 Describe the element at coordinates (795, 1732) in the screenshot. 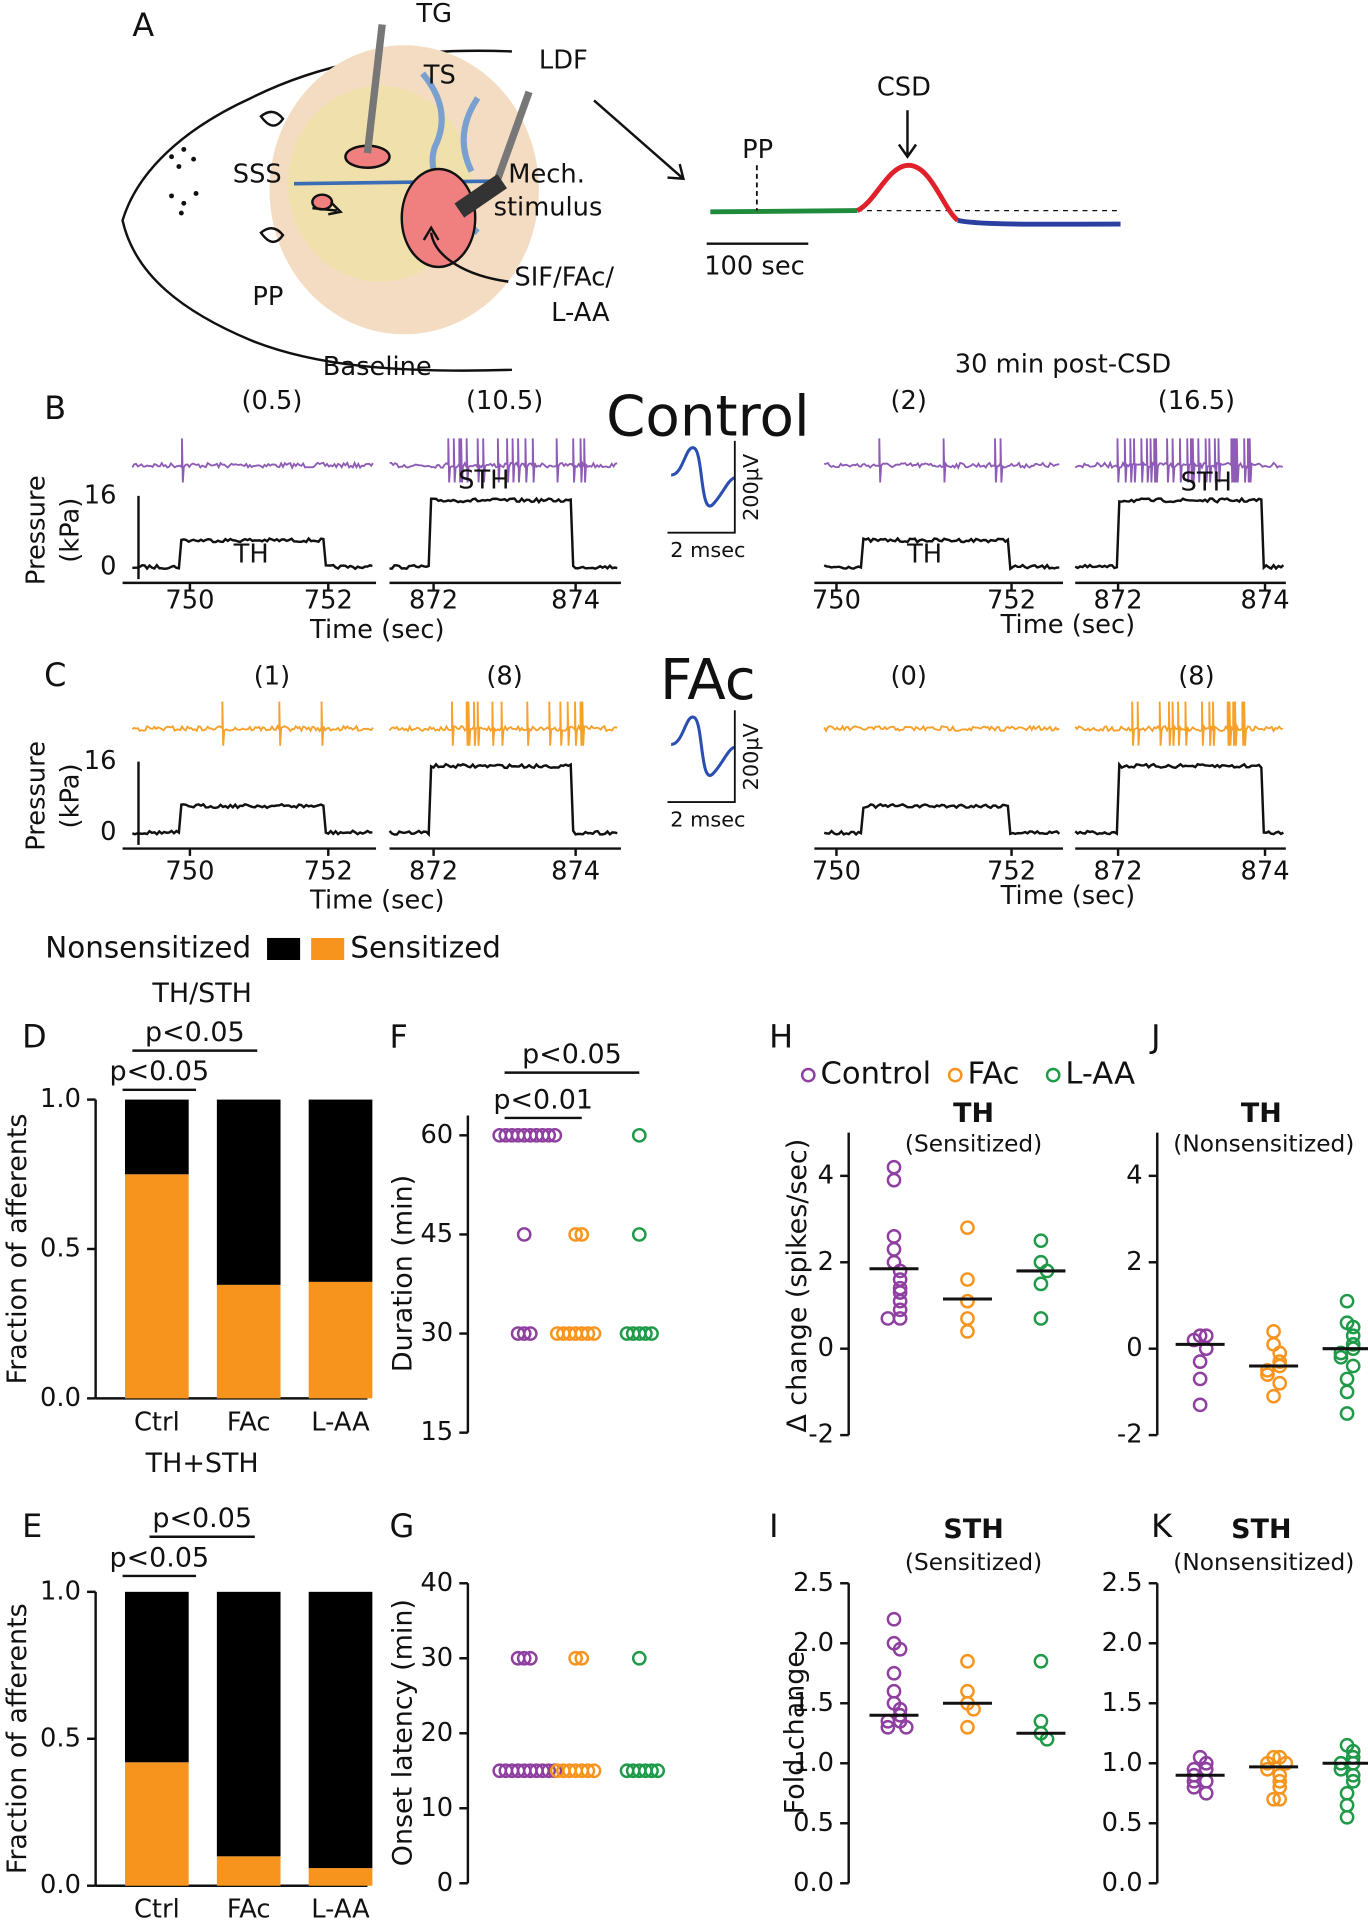

I see `y-axis-label: Fold change` at that location.